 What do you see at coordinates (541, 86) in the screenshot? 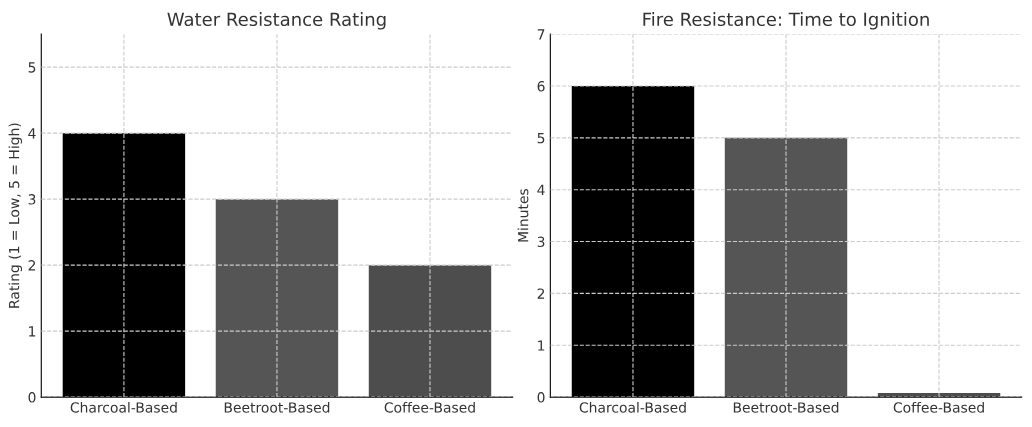
I see `y-tick-label: 6` at bounding box center [541, 86].